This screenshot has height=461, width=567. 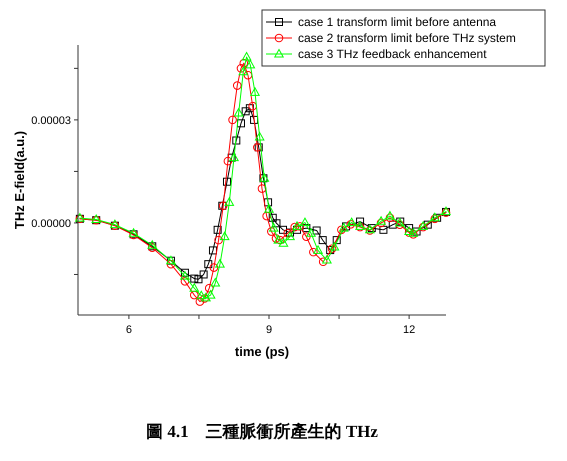 What do you see at coordinates (262, 351) in the screenshot?
I see `x-axis-title: time (ps)` at bounding box center [262, 351].